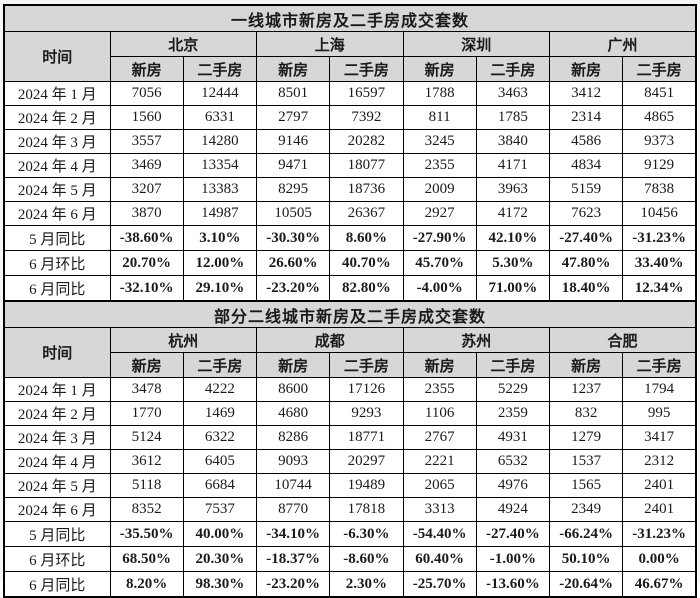 This screenshot has height=598, width=700. What do you see at coordinates (183, 340) in the screenshot?
I see `city-header-1: 杭州` at bounding box center [183, 340].